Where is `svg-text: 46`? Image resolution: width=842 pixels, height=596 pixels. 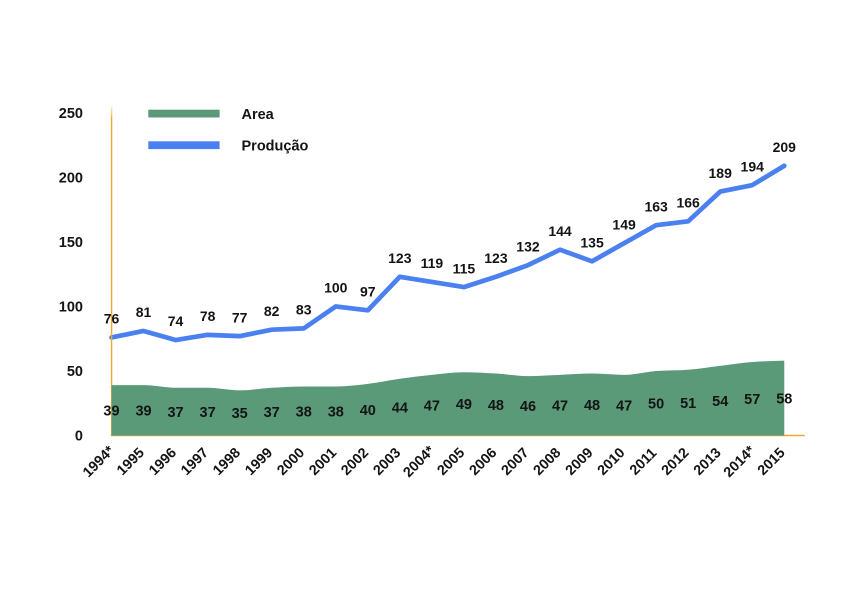 svg-text: 46 is located at coordinates (528, 407).